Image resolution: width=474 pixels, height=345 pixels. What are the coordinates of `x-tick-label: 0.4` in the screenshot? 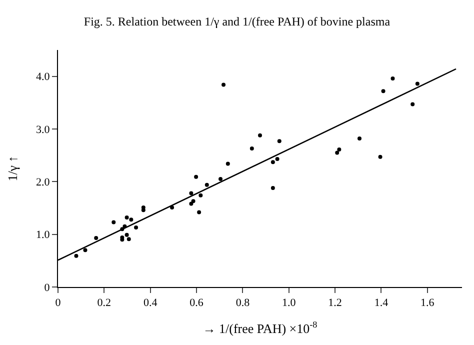 It's located at (150, 303).